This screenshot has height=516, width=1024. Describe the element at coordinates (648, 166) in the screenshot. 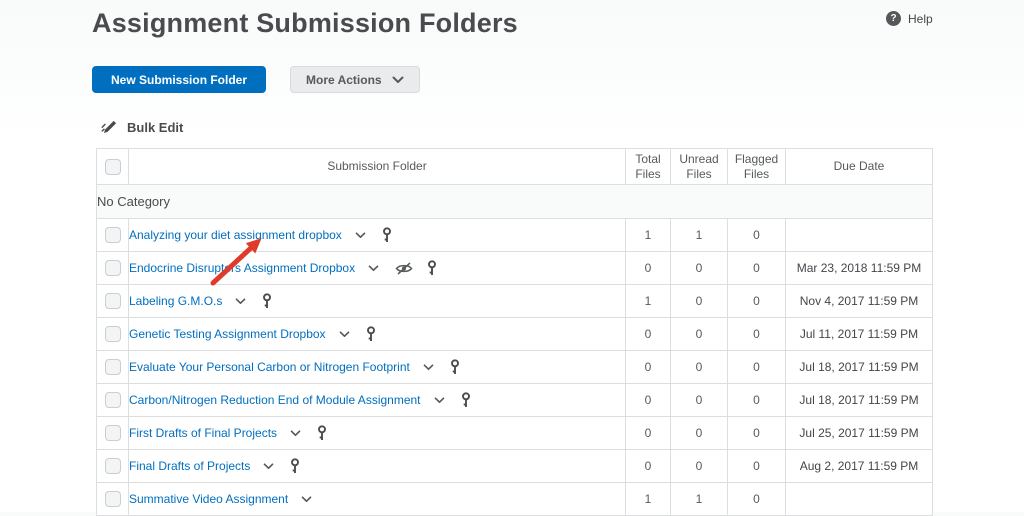

I see `column-header-total-files: Total Files` at that location.